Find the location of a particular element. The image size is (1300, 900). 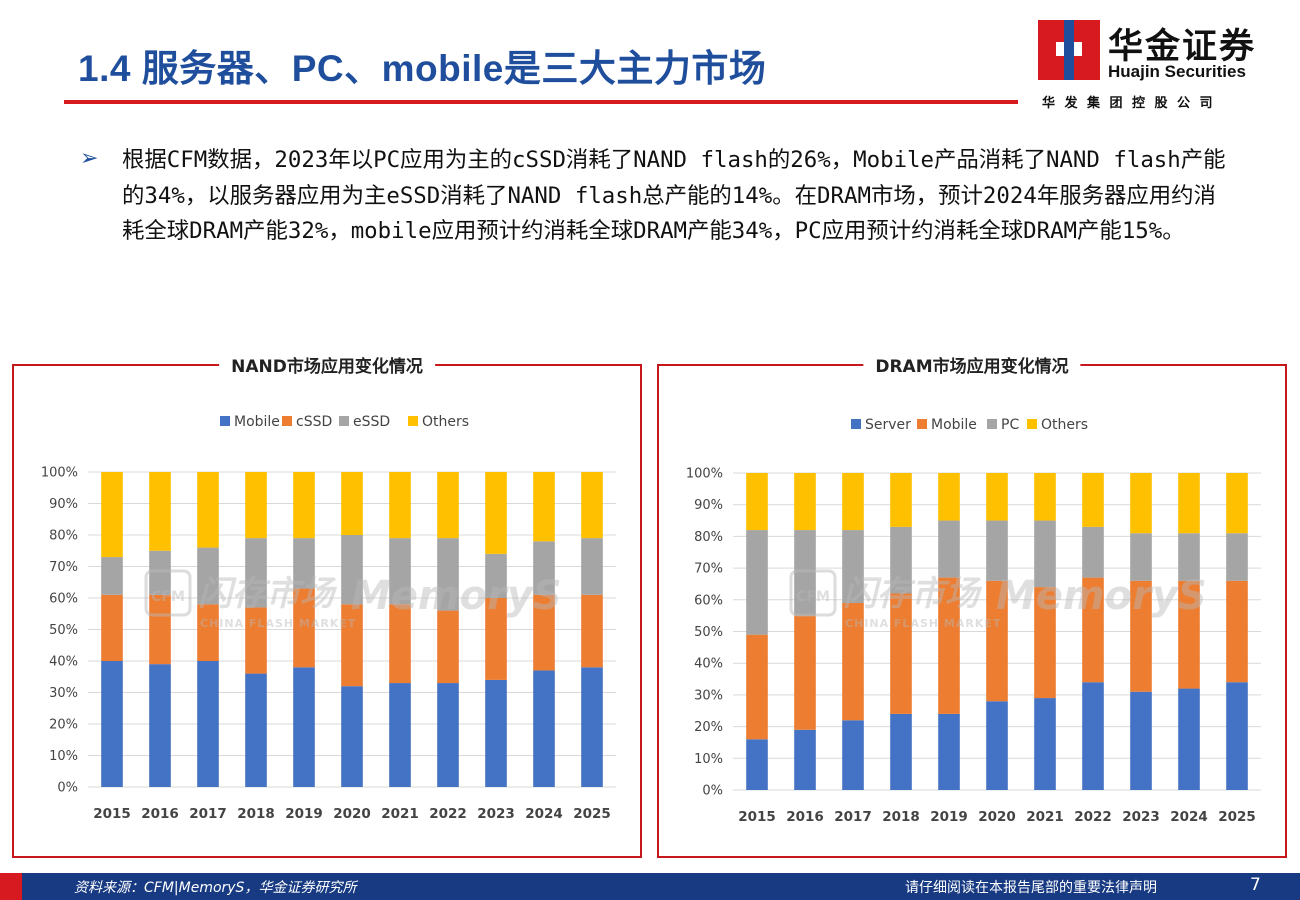

dram-chart-title: DRAM市场应用变化情况 is located at coordinates (972, 364).